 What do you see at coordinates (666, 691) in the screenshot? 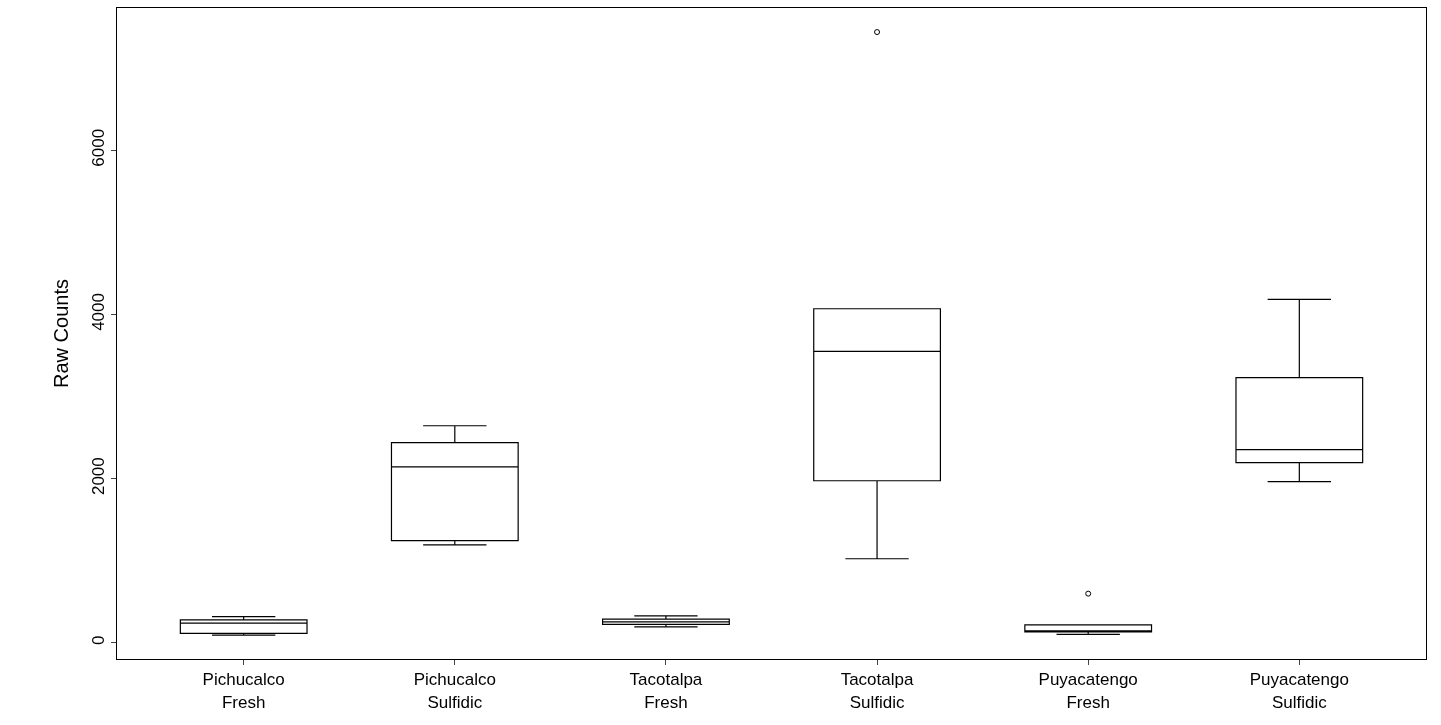
I see `x-tick-label: Tacotalpa Fresh` at bounding box center [666, 691].